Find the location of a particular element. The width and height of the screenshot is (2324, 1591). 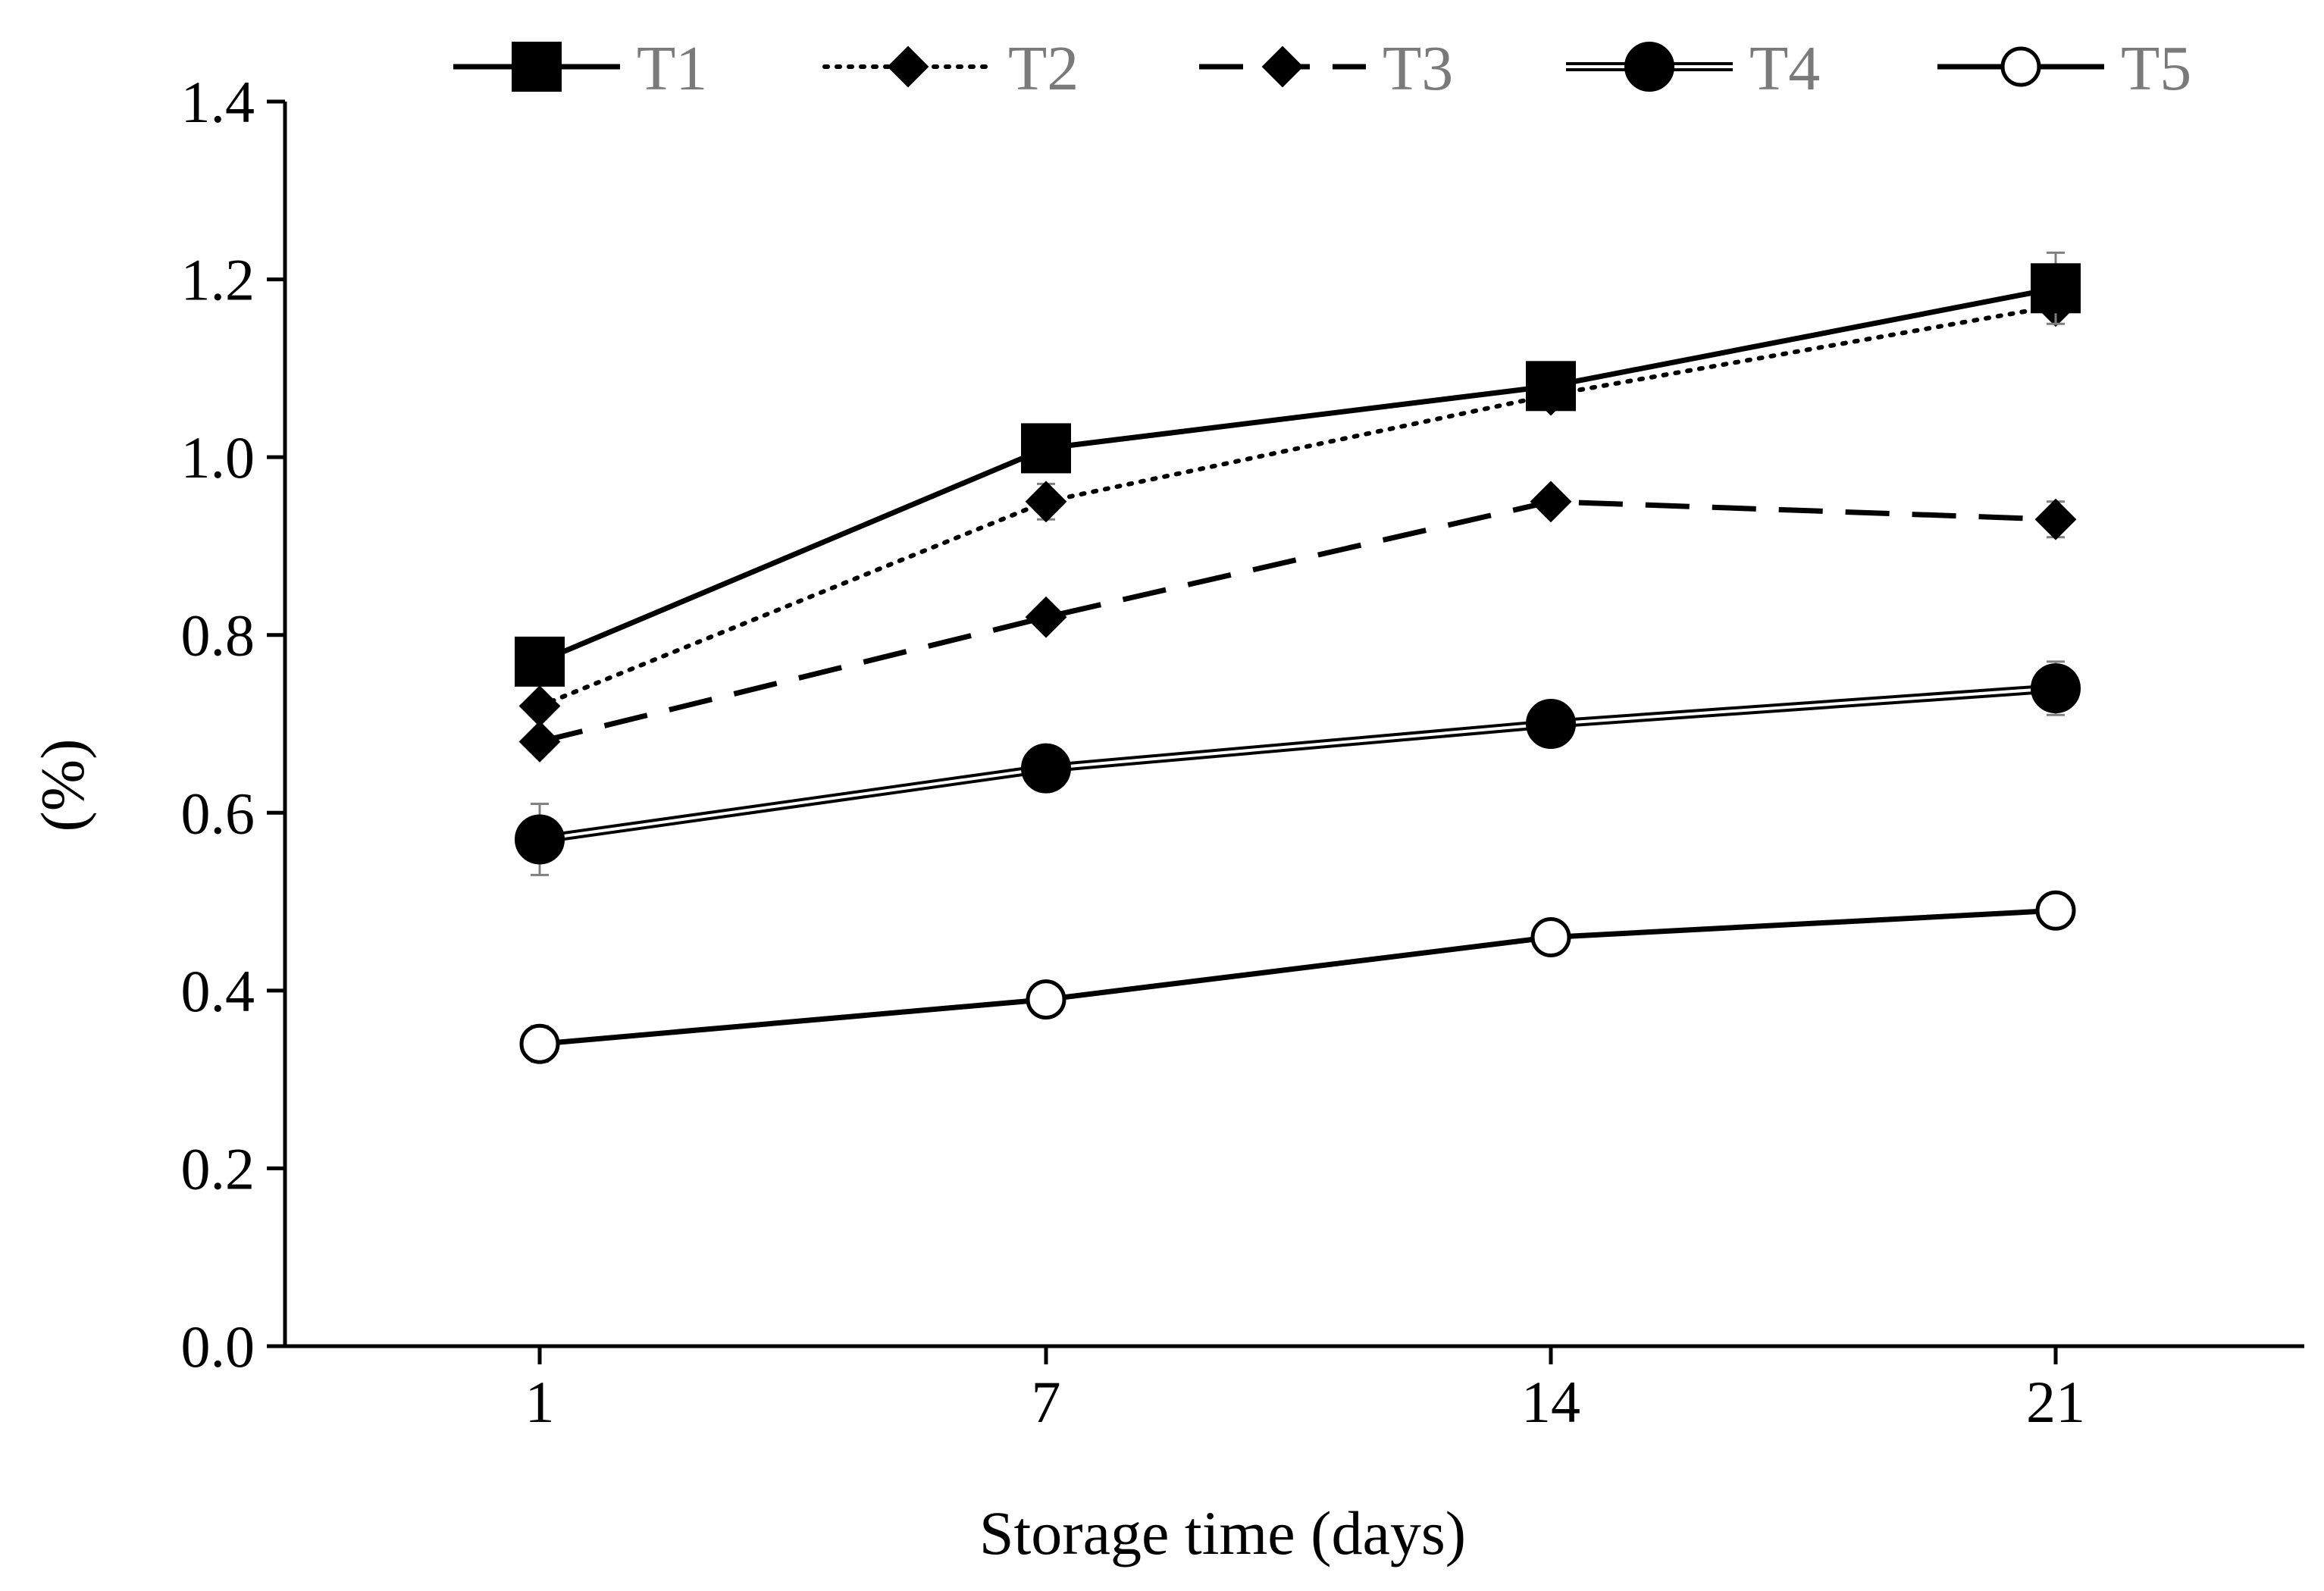

y-tick-label: 0.2 is located at coordinates (218, 1168).